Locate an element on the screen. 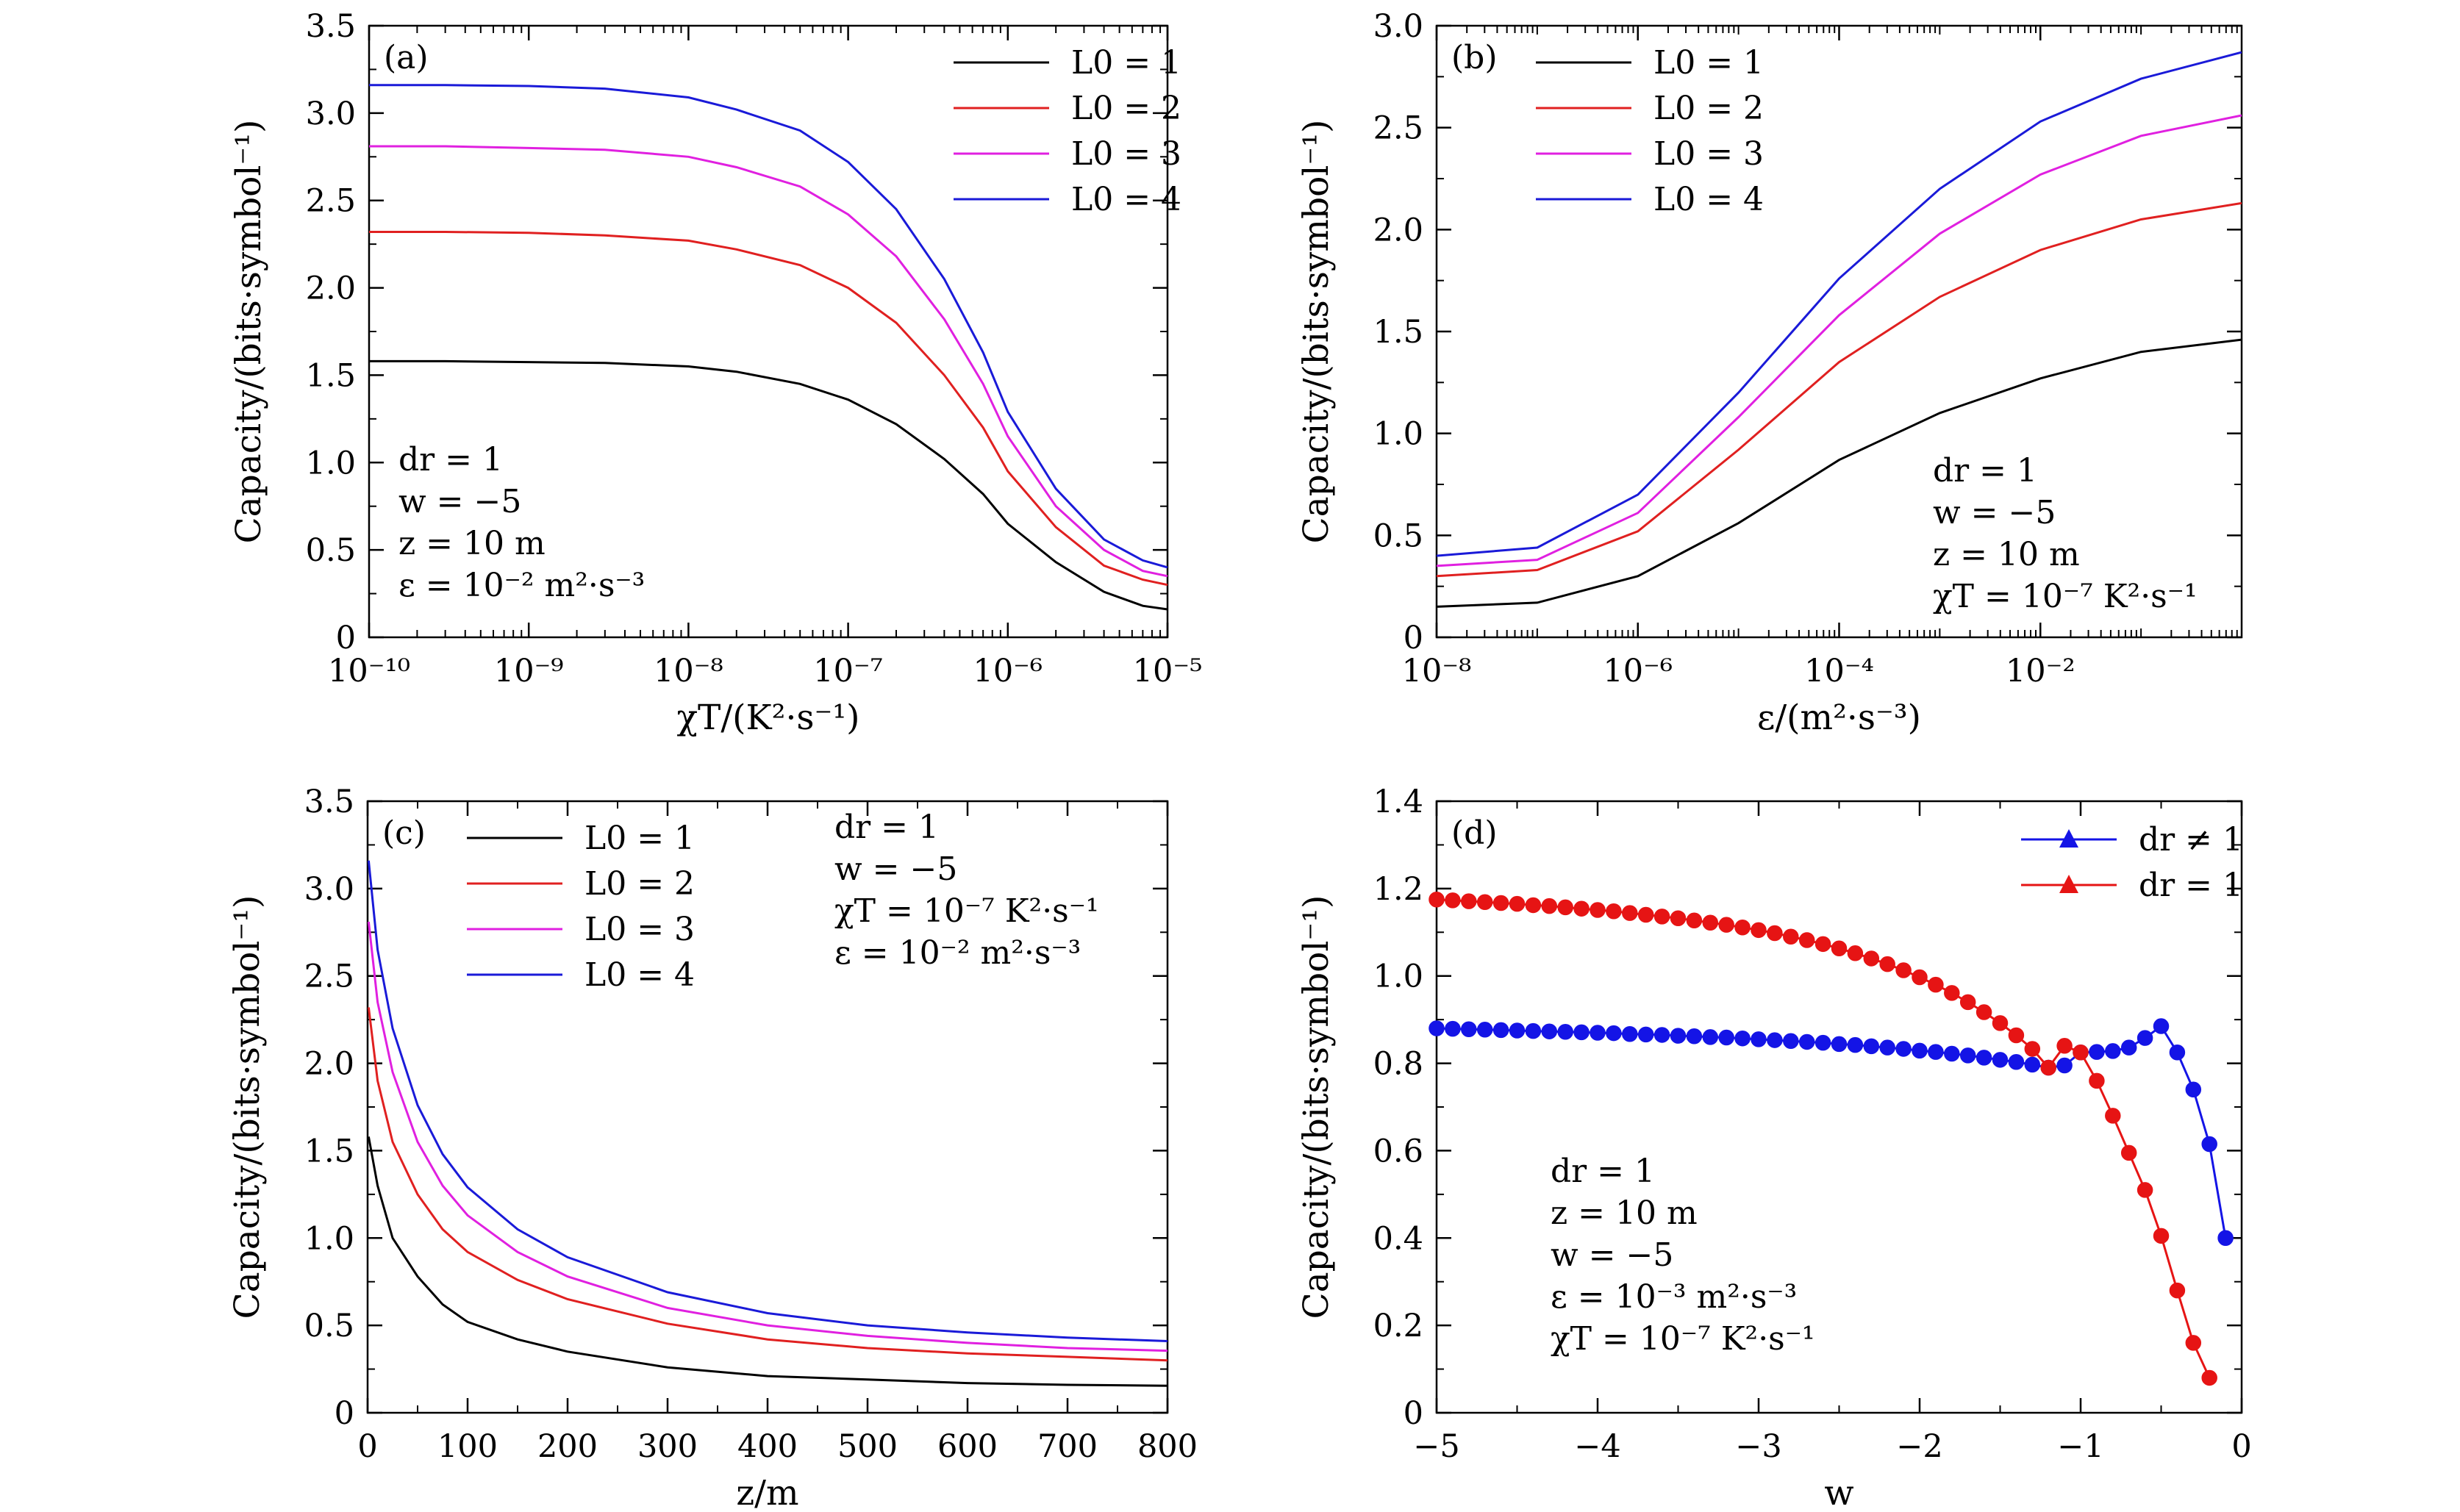  annotation-text: ε = 10⁻² m²·s⁻³ is located at coordinates (521, 585).